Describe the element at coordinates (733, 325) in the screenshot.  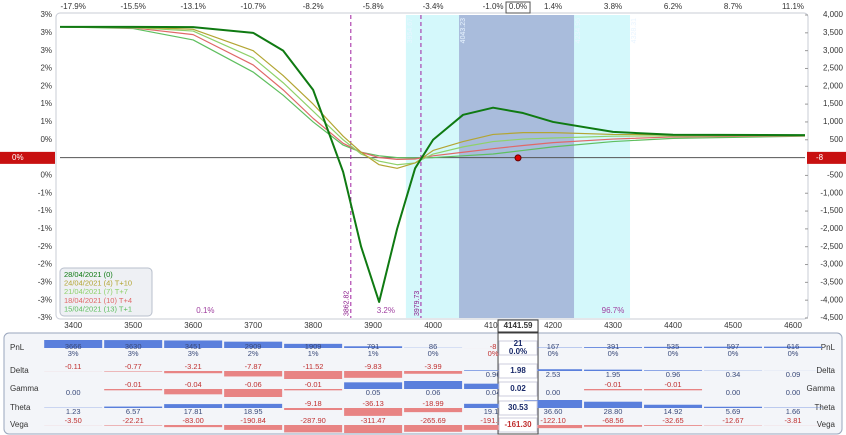
I see `x-tick-label: 4500` at that location.